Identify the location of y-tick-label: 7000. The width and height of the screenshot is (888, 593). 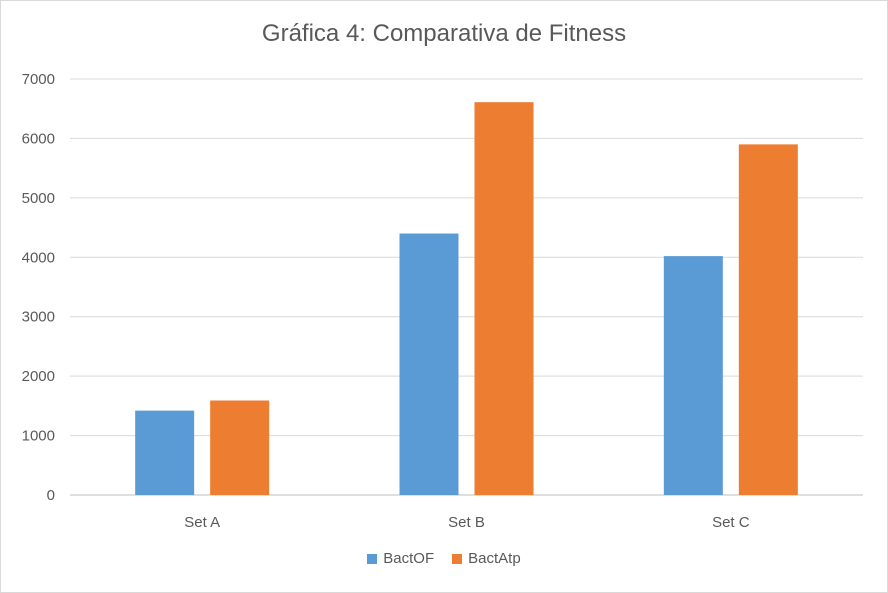
(38, 79).